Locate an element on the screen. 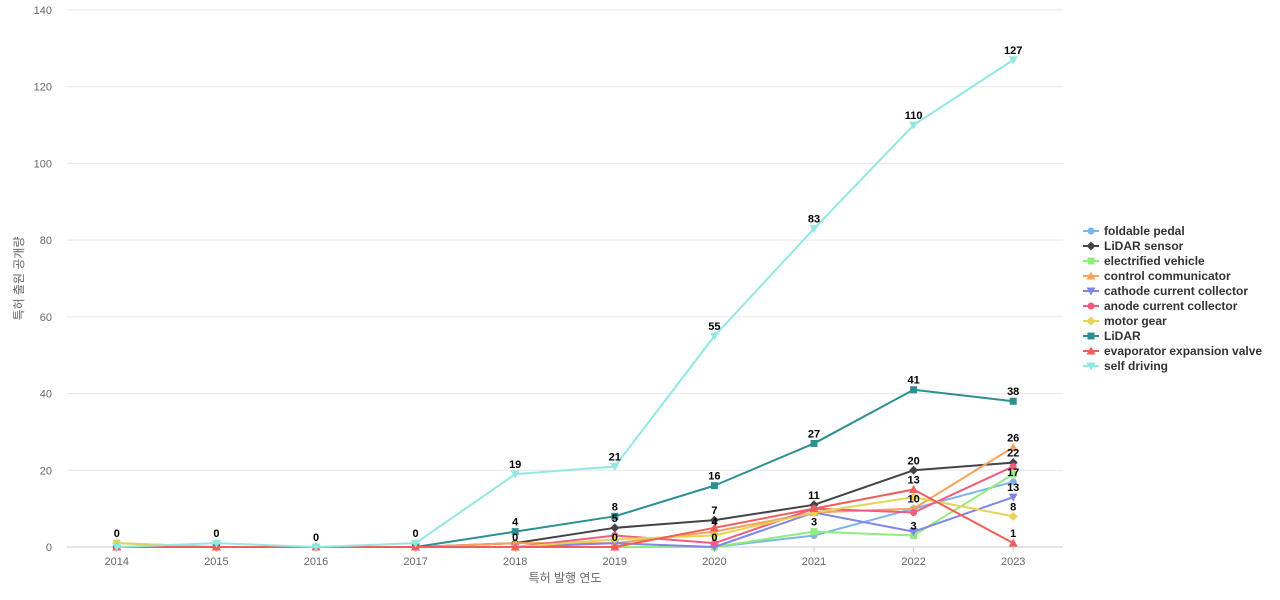 The image size is (1280, 600). data-label: 27 is located at coordinates (814, 434).